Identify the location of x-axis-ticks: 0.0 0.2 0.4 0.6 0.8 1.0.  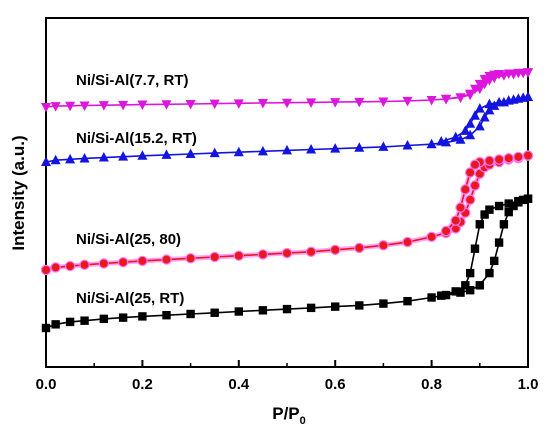
(287, 376).